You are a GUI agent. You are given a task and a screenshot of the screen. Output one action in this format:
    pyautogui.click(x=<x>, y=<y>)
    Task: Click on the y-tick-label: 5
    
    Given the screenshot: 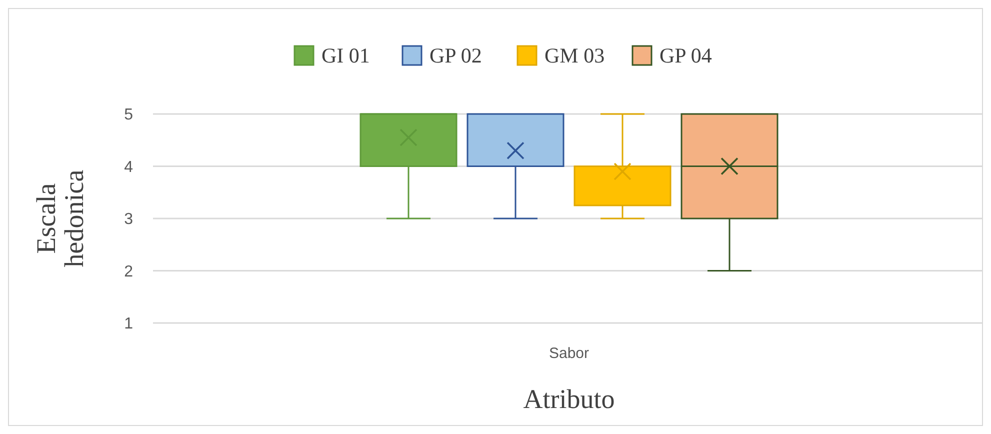 What is the action you would take?
    pyautogui.click(x=129, y=115)
    